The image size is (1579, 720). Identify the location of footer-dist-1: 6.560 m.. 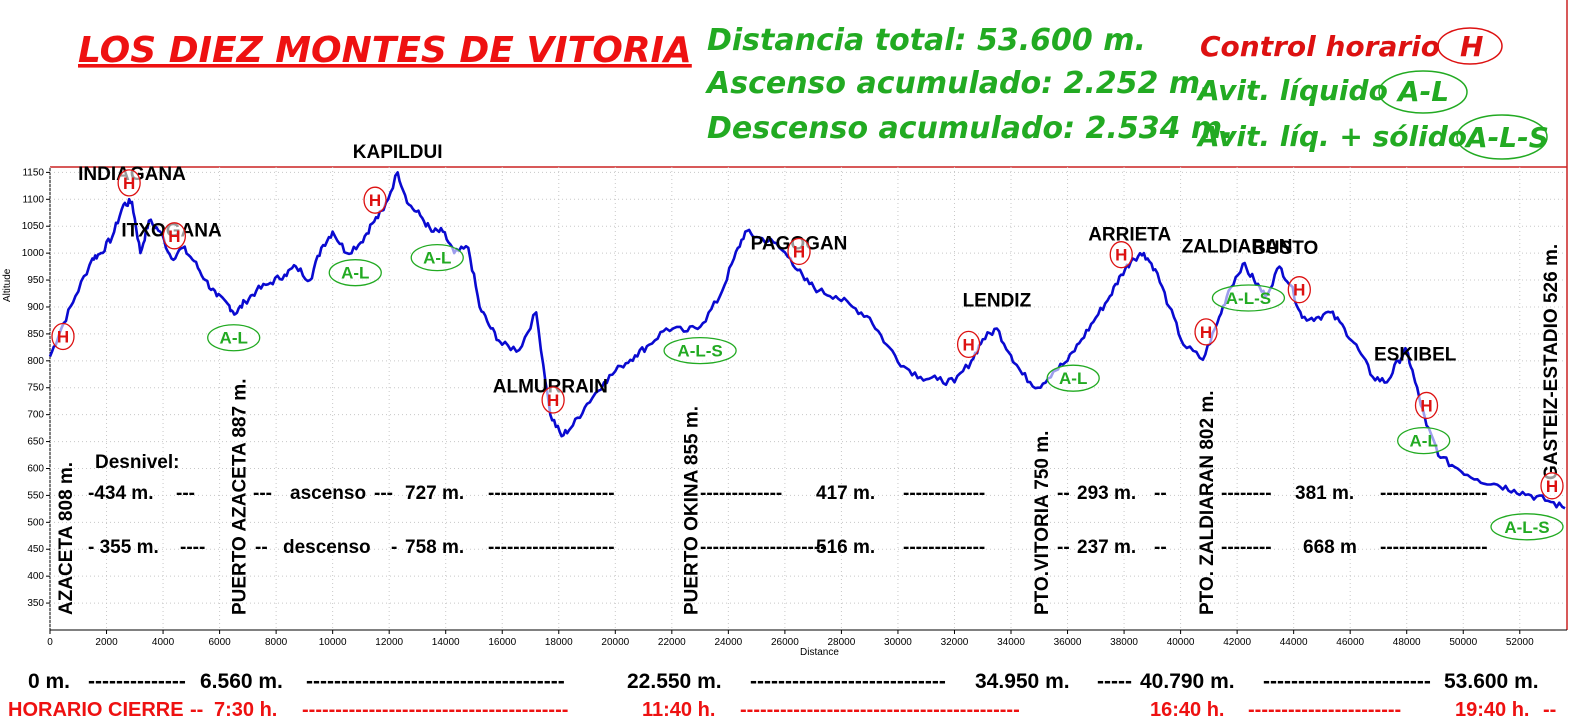
(241, 681).